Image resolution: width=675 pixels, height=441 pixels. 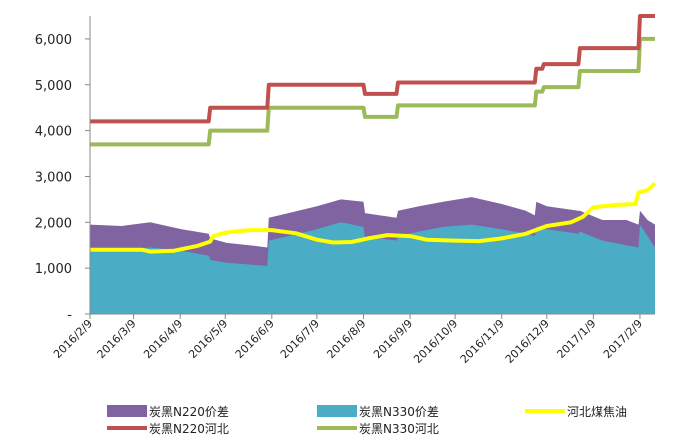 I want to click on legend-item-n220_spread: 炭黑N220价差, so click(x=168, y=412).